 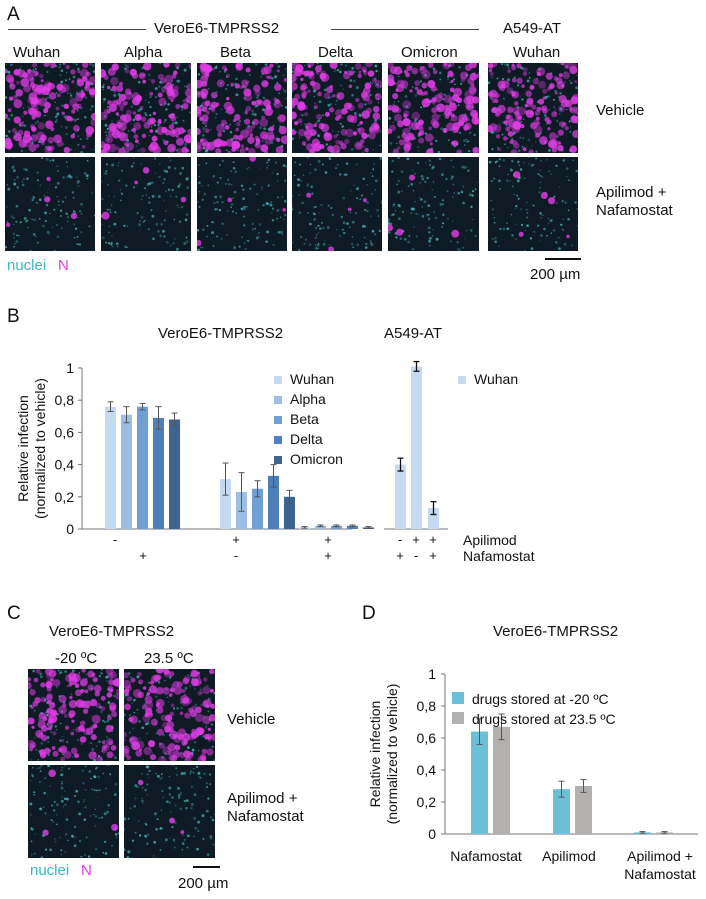 What do you see at coordinates (265, 816) in the screenshot?
I see `panel-c-row-drug-line2: Nafamostat` at bounding box center [265, 816].